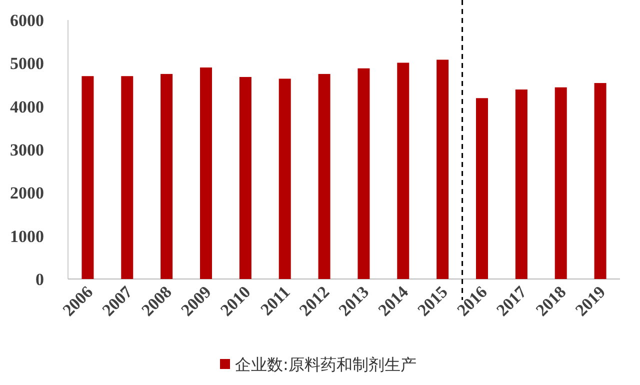 This screenshot has height=385, width=640. Describe the element at coordinates (27, 236) in the screenshot. I see `y-tick-label: 1000` at that location.